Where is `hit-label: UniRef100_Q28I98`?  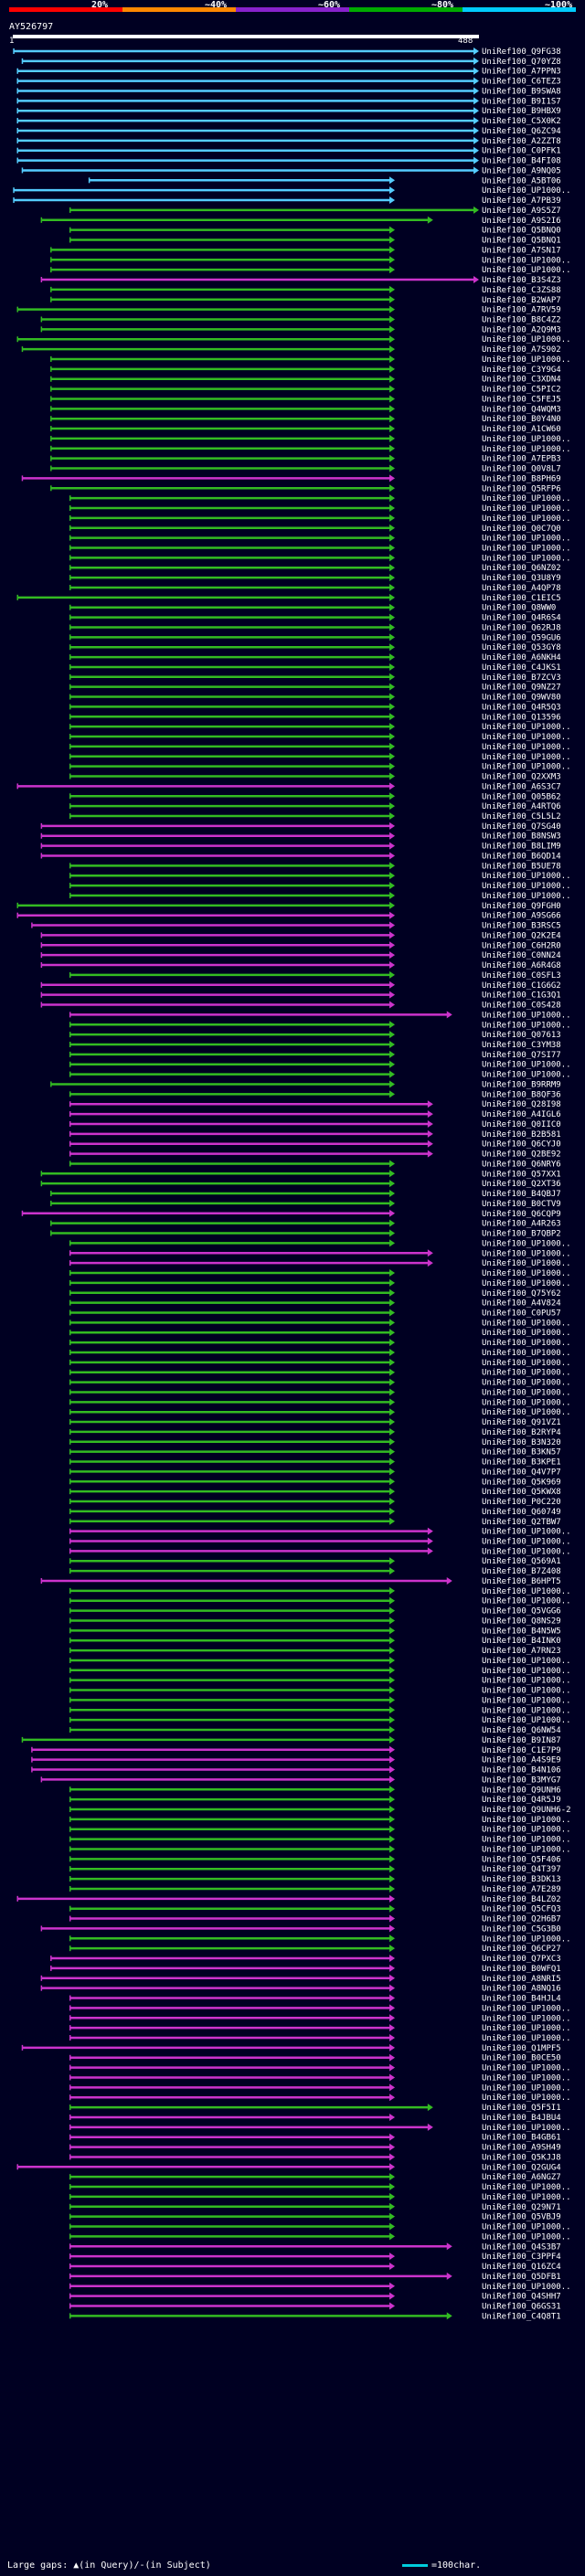 hit-label: UniRef100_Q28I98 is located at coordinates (521, 1104).